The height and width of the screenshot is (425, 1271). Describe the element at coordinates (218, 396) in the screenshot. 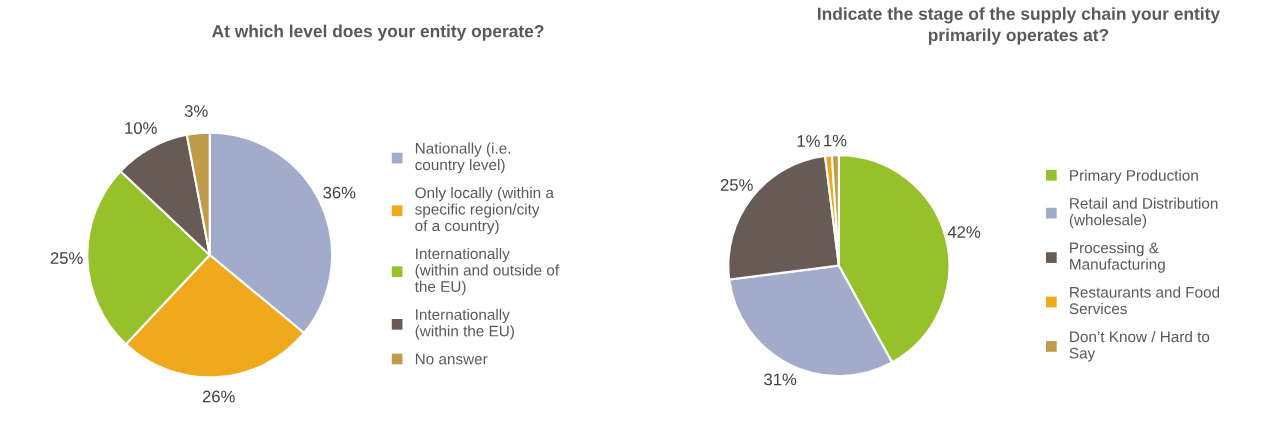

I see `data-label: 26%` at that location.